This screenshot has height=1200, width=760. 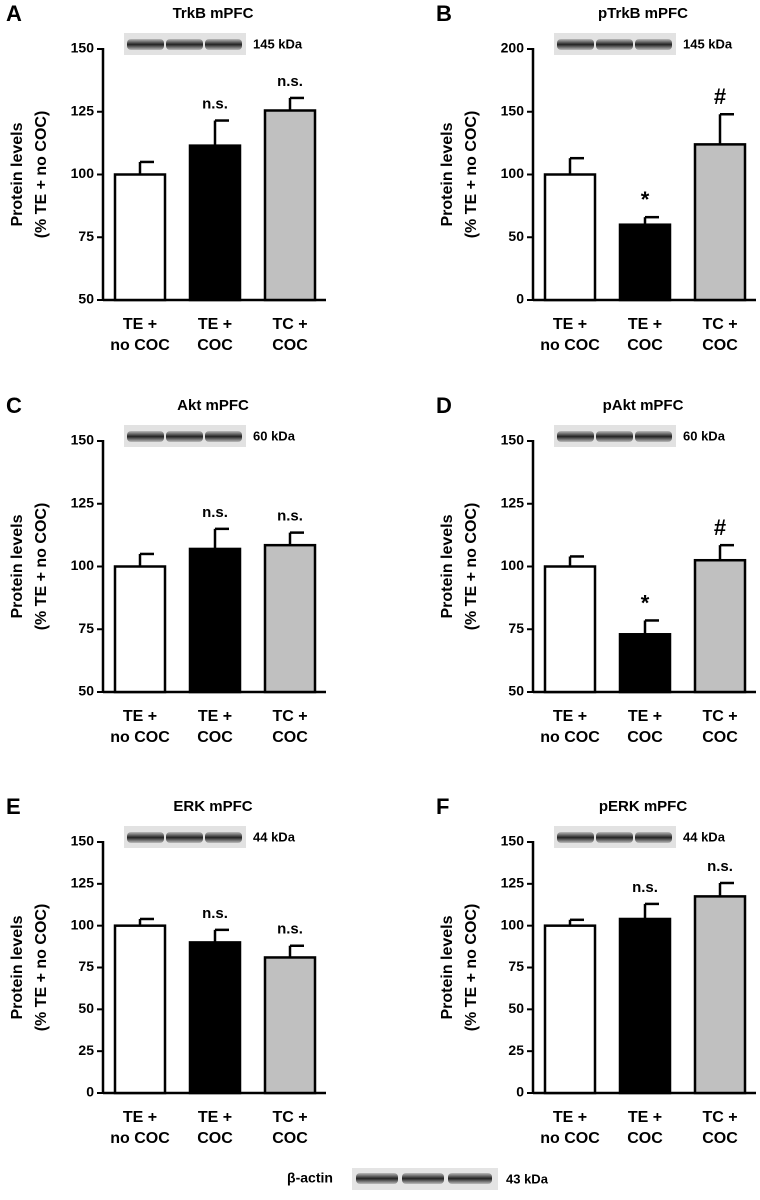 What do you see at coordinates (643, 13) in the screenshot?
I see `panel-title: pTrkB mPFC` at bounding box center [643, 13].